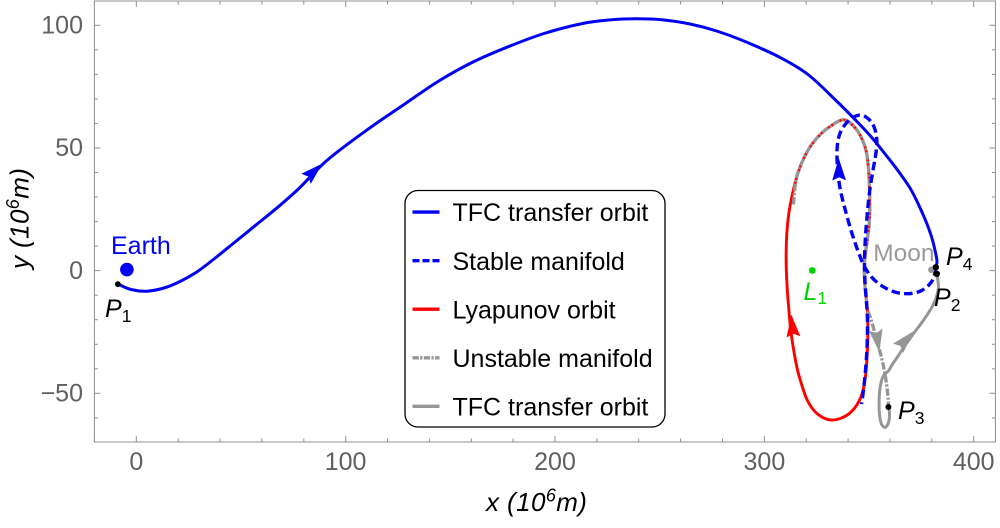  What do you see at coordinates (765, 462) in the screenshot?
I see `svg-text: 300` at bounding box center [765, 462].